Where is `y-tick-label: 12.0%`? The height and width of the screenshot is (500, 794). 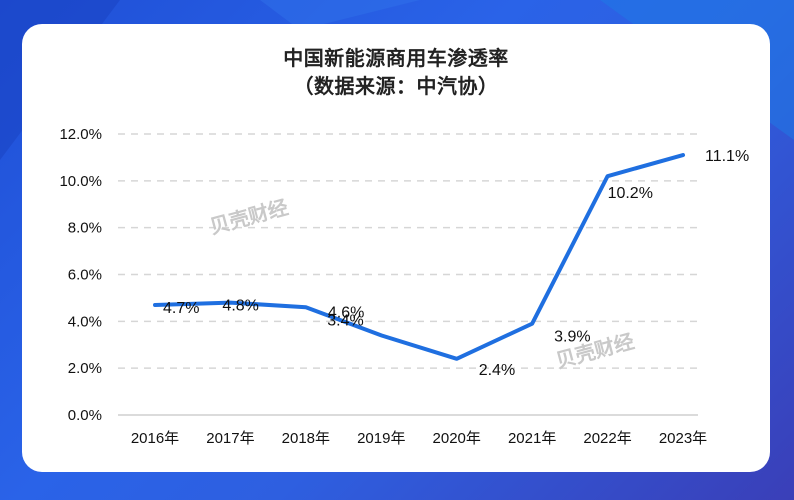 y-tick-label: 12.0% is located at coordinates (80, 134).